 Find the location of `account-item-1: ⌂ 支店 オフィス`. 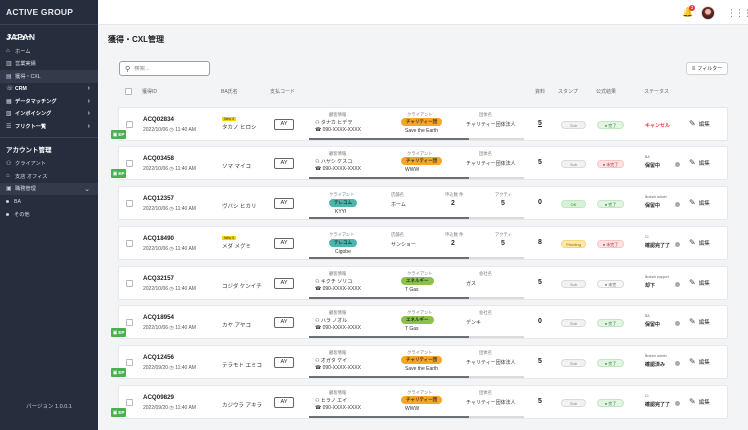

account-item-1: ⌂ 支店 オフィス is located at coordinates (49, 176).